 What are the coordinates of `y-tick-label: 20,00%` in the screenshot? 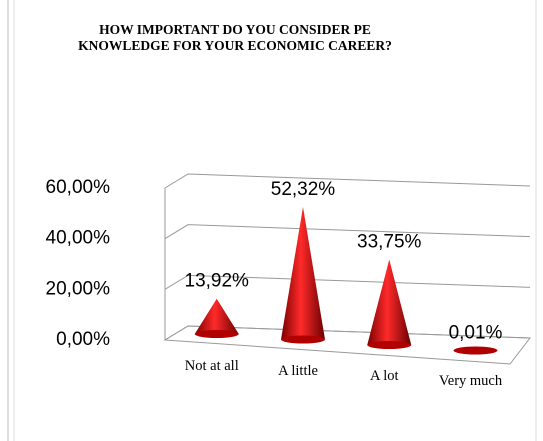 It's located at (78, 288).